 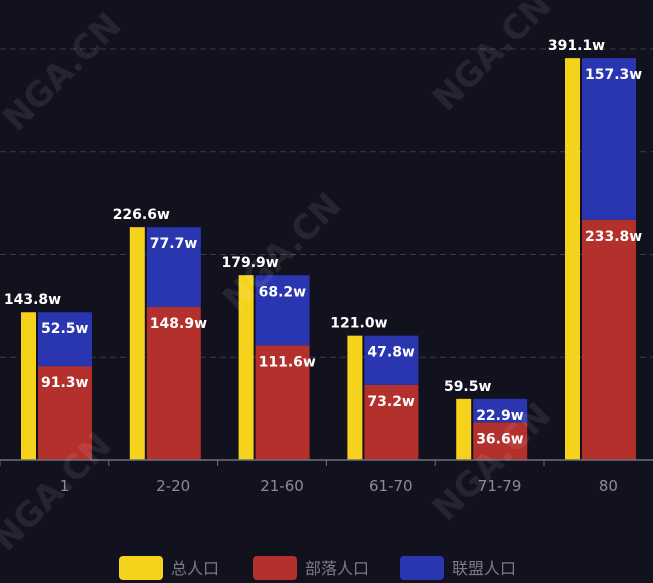 I want to click on label-horde-80: 233.8w, so click(x=613, y=237).